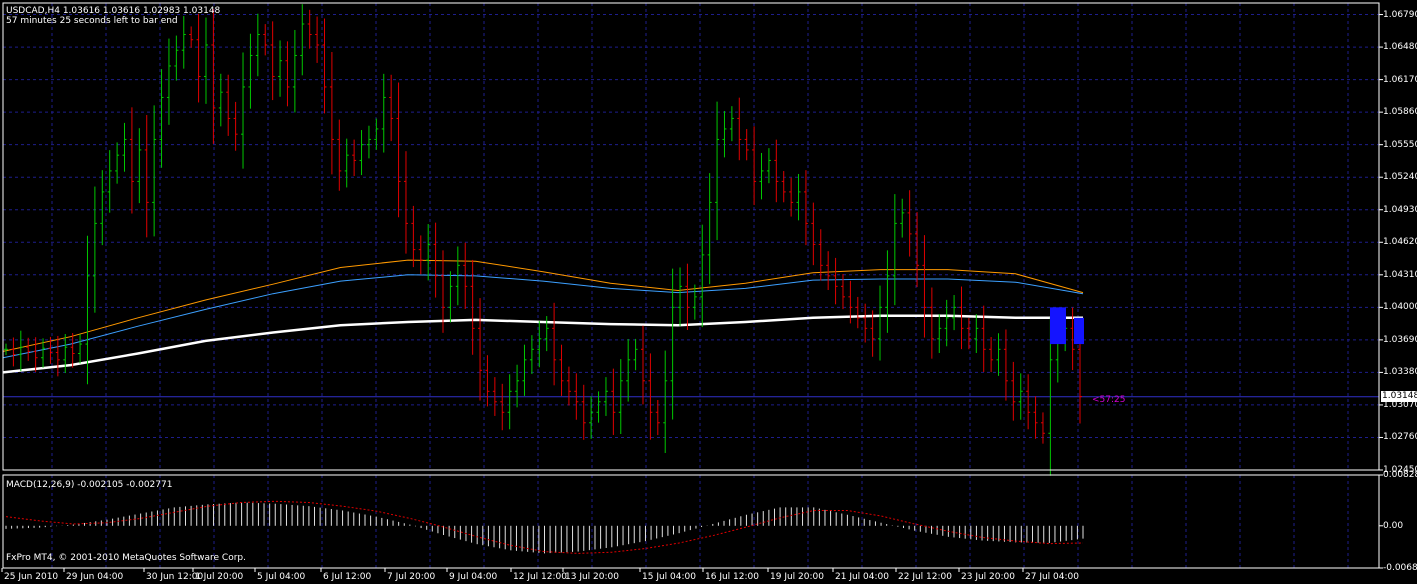 This screenshot has width=1417, height=584. Describe the element at coordinates (473, 577) in the screenshot. I see `time-label: 9 Jul 04:00` at that location.